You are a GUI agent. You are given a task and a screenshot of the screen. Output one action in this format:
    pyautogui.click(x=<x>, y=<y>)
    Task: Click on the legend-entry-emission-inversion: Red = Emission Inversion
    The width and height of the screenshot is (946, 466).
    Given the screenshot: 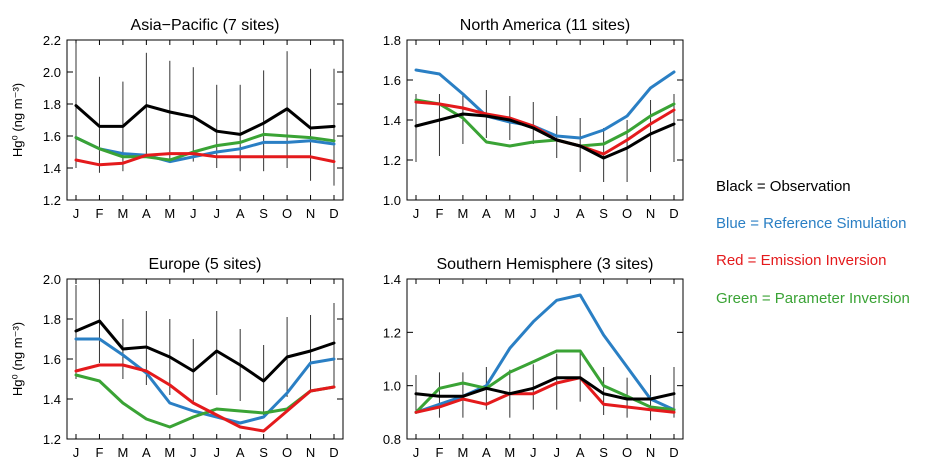 What is the action you would take?
    pyautogui.click(x=801, y=260)
    